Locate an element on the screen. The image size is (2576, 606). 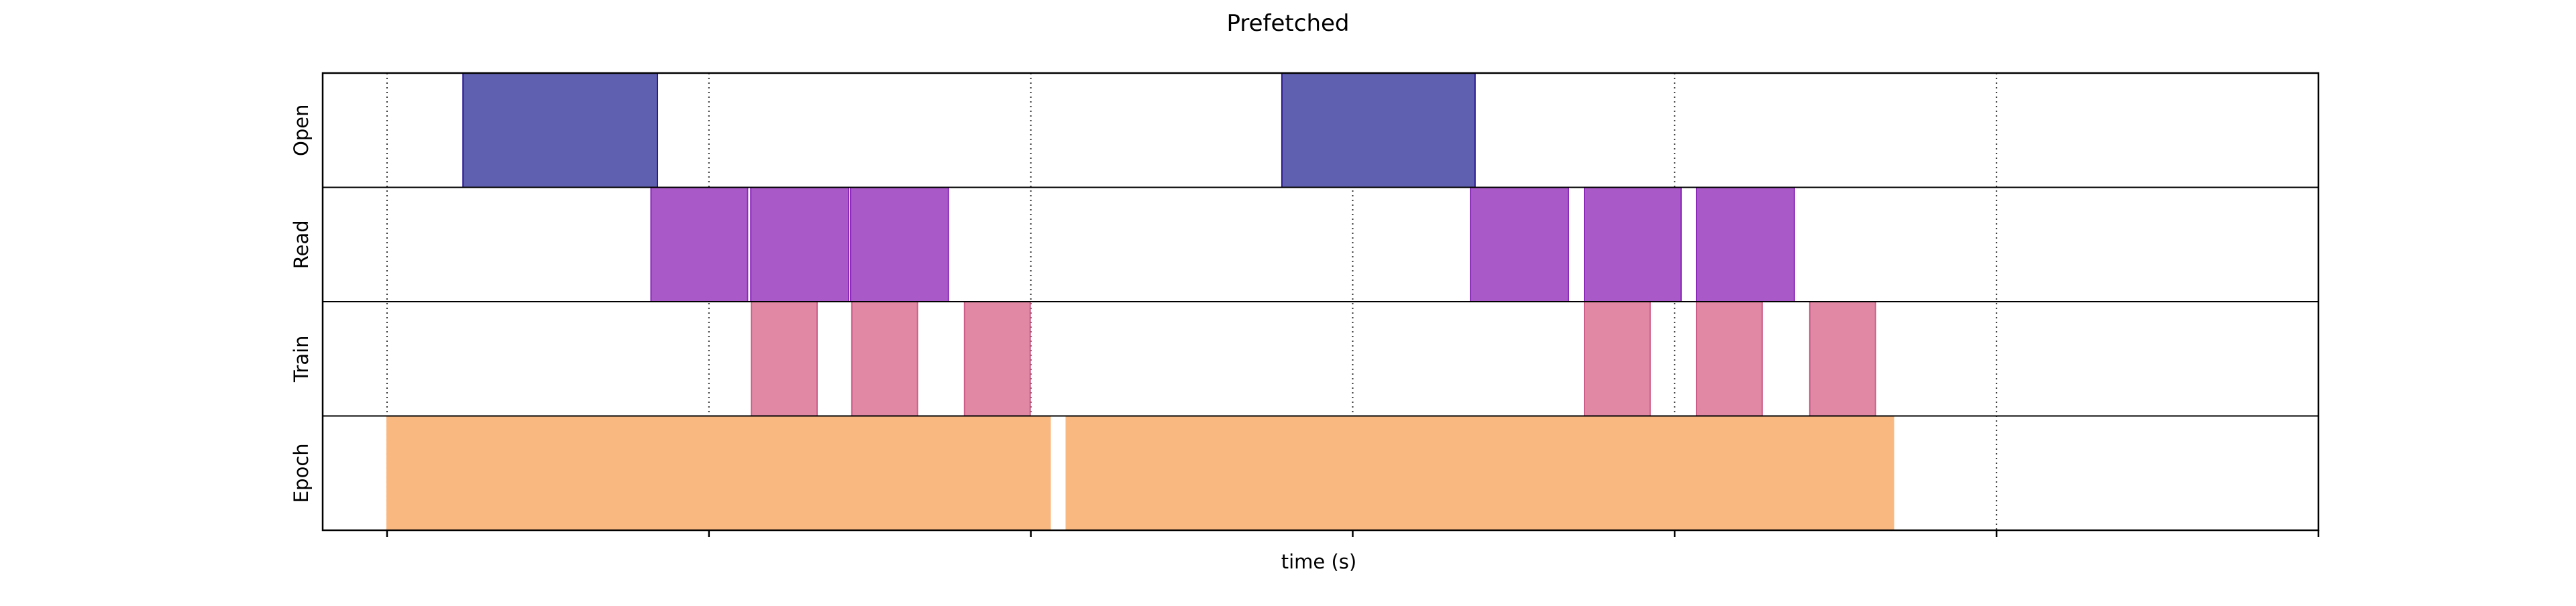
row-label-epoch: Epoch is located at coordinates (301, 473).